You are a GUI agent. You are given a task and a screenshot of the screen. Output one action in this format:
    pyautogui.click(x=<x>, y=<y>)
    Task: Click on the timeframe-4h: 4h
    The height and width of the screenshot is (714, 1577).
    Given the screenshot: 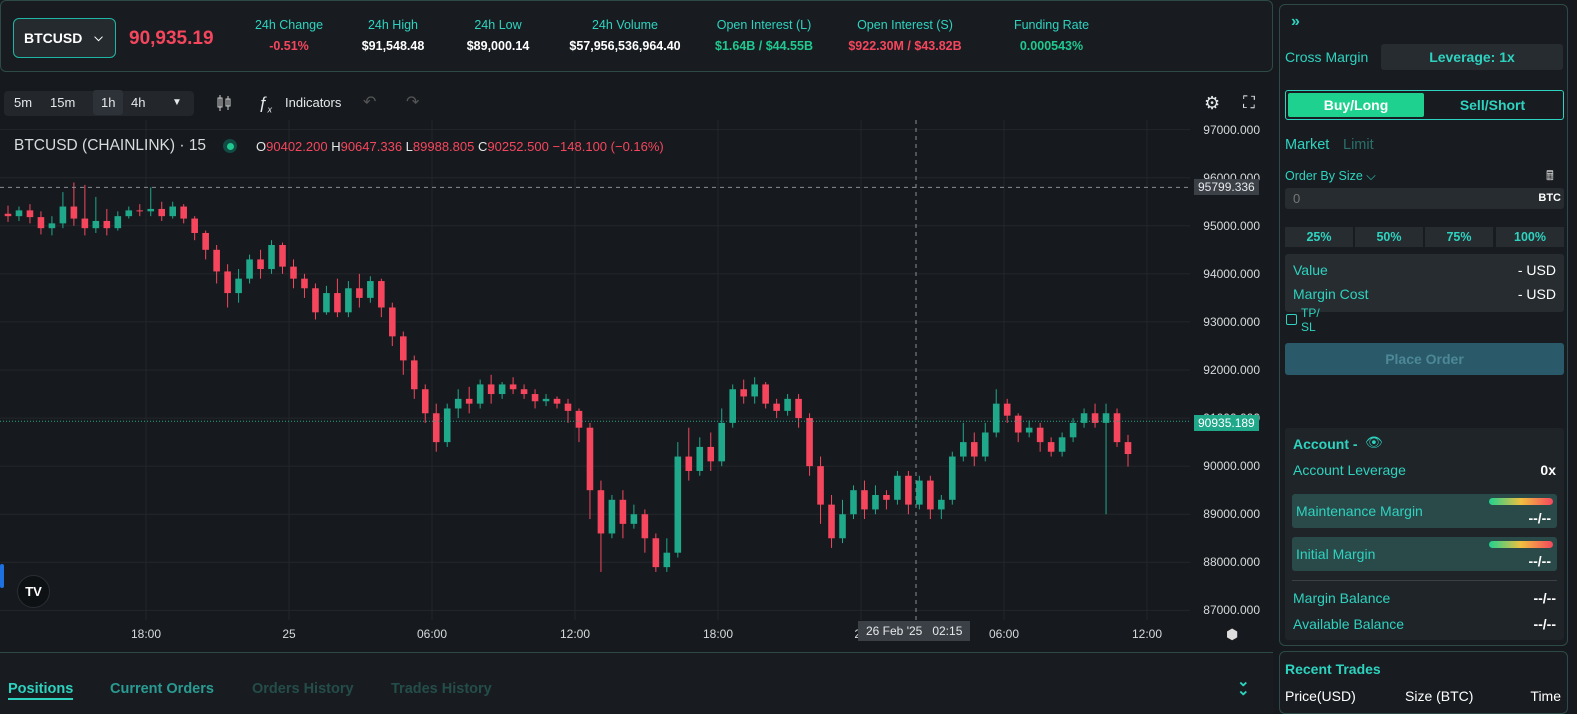 What is the action you would take?
    pyautogui.click(x=138, y=102)
    